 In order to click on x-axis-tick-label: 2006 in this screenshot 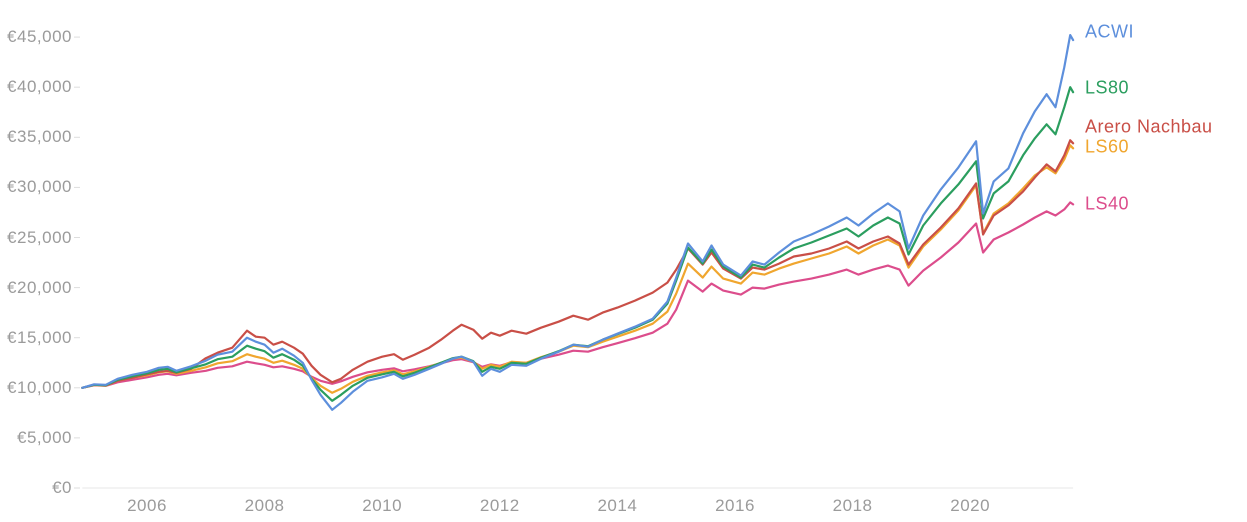, I will do `click(147, 505)`.